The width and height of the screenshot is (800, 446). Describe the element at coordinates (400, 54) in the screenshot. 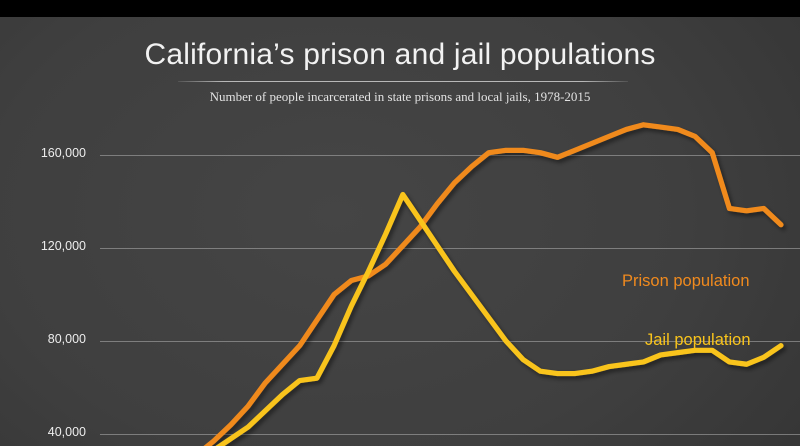

I see `chart-title: California’s prison and jail populations` at that location.